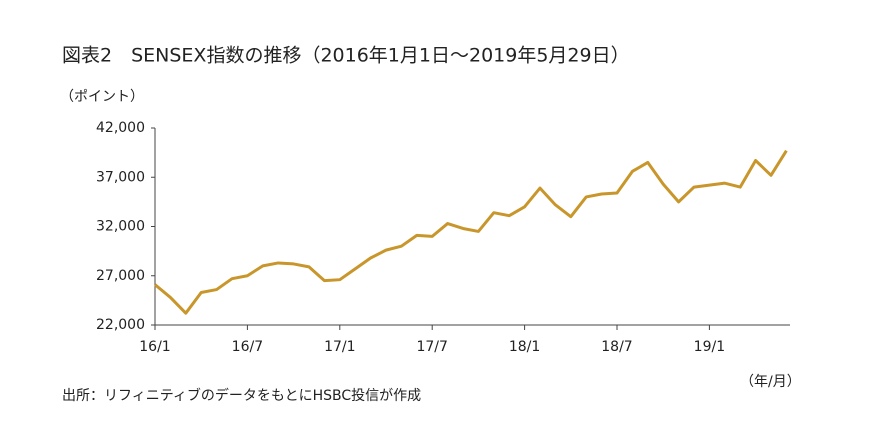 The image size is (870, 441). Describe the element at coordinates (770, 382) in the screenshot. I see `x-axis-label: （年/月）` at that location.